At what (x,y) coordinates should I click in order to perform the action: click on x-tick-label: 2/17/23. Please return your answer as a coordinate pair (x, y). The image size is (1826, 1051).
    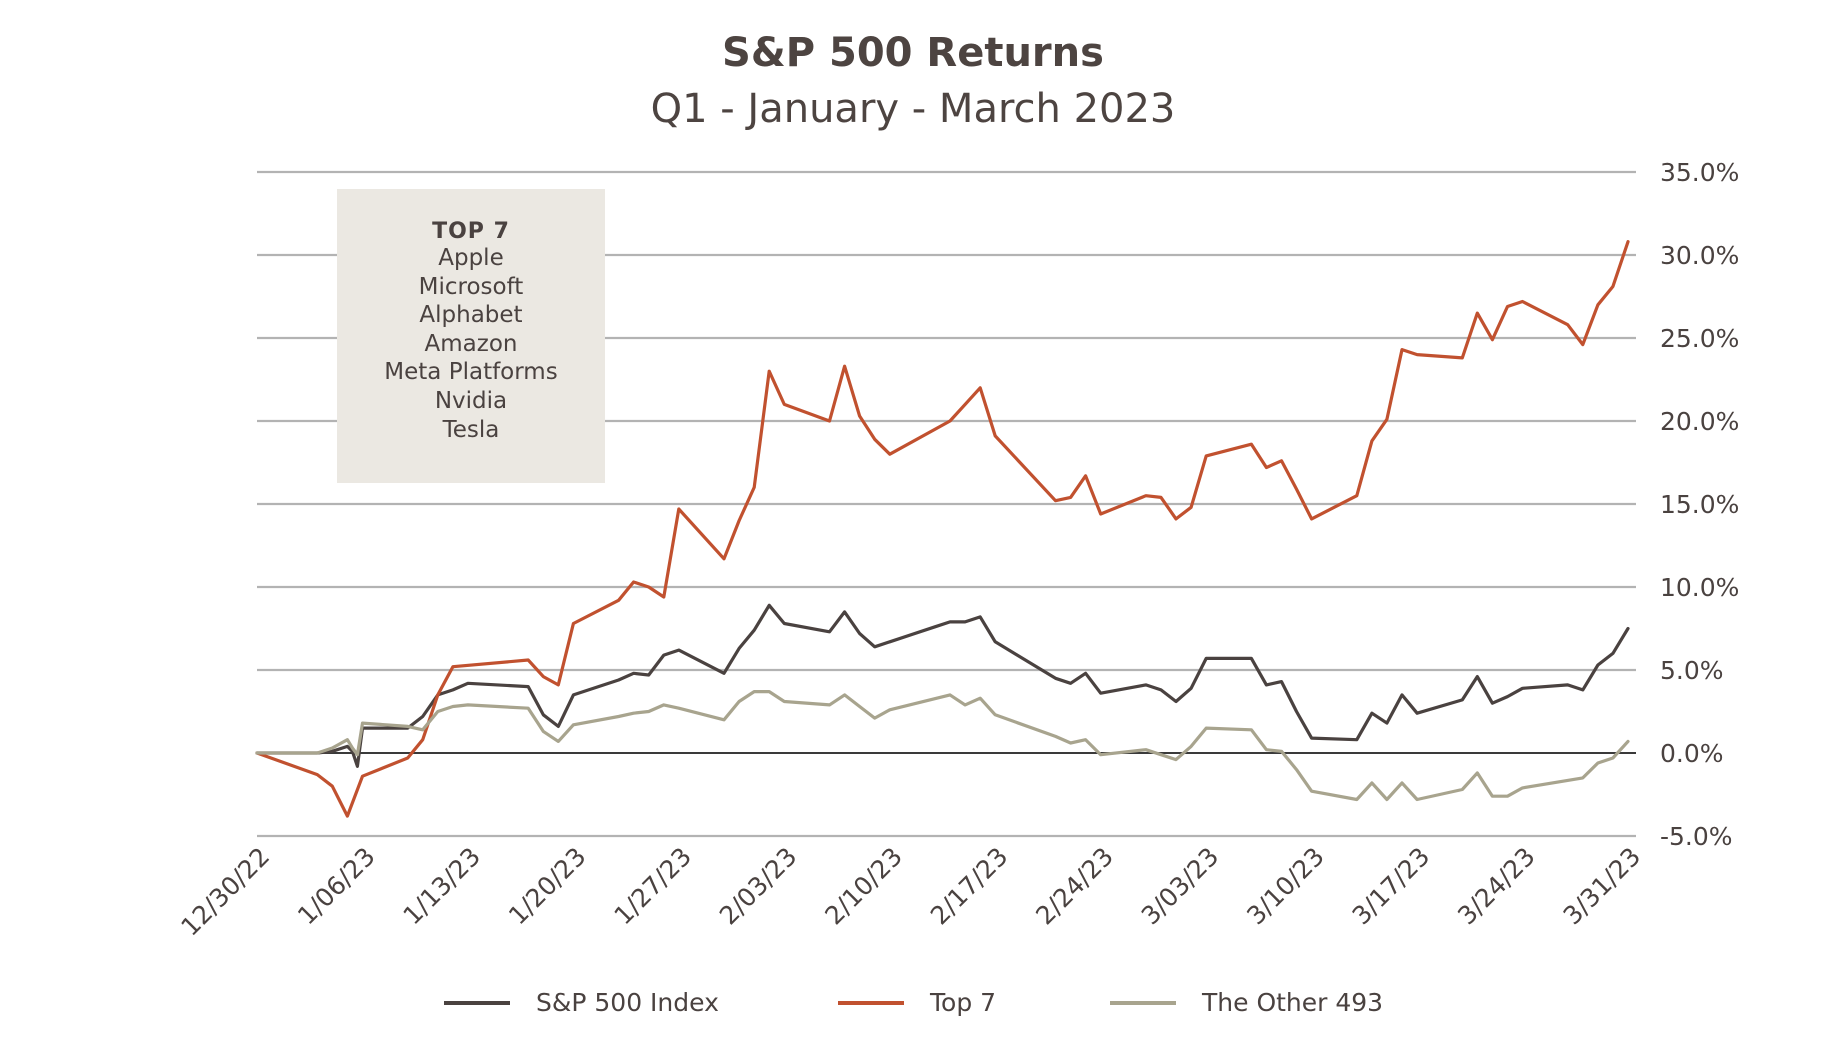
    Looking at the image, I should click on (969, 886).